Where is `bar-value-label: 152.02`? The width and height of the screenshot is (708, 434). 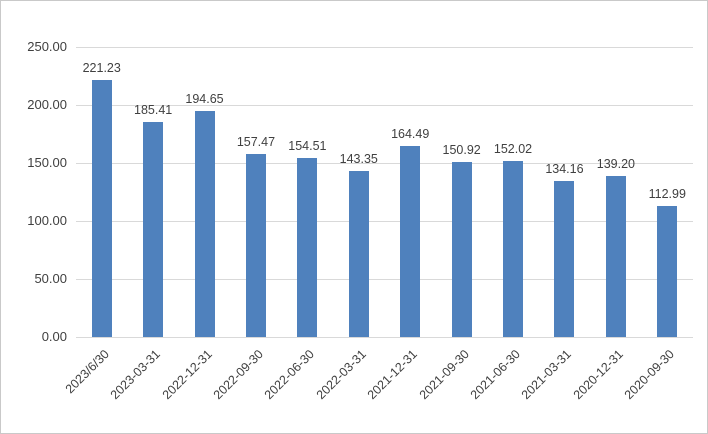 bar-value-label: 152.02 is located at coordinates (513, 148).